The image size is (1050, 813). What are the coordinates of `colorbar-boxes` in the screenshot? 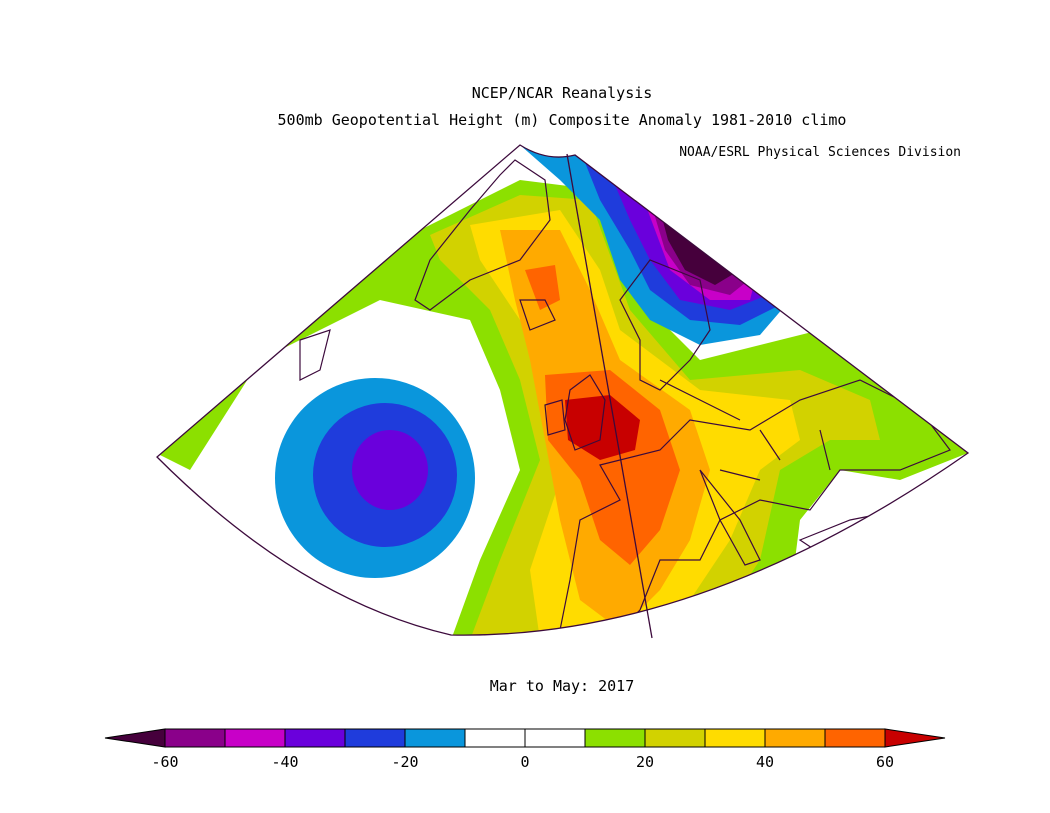 It's located at (525, 738).